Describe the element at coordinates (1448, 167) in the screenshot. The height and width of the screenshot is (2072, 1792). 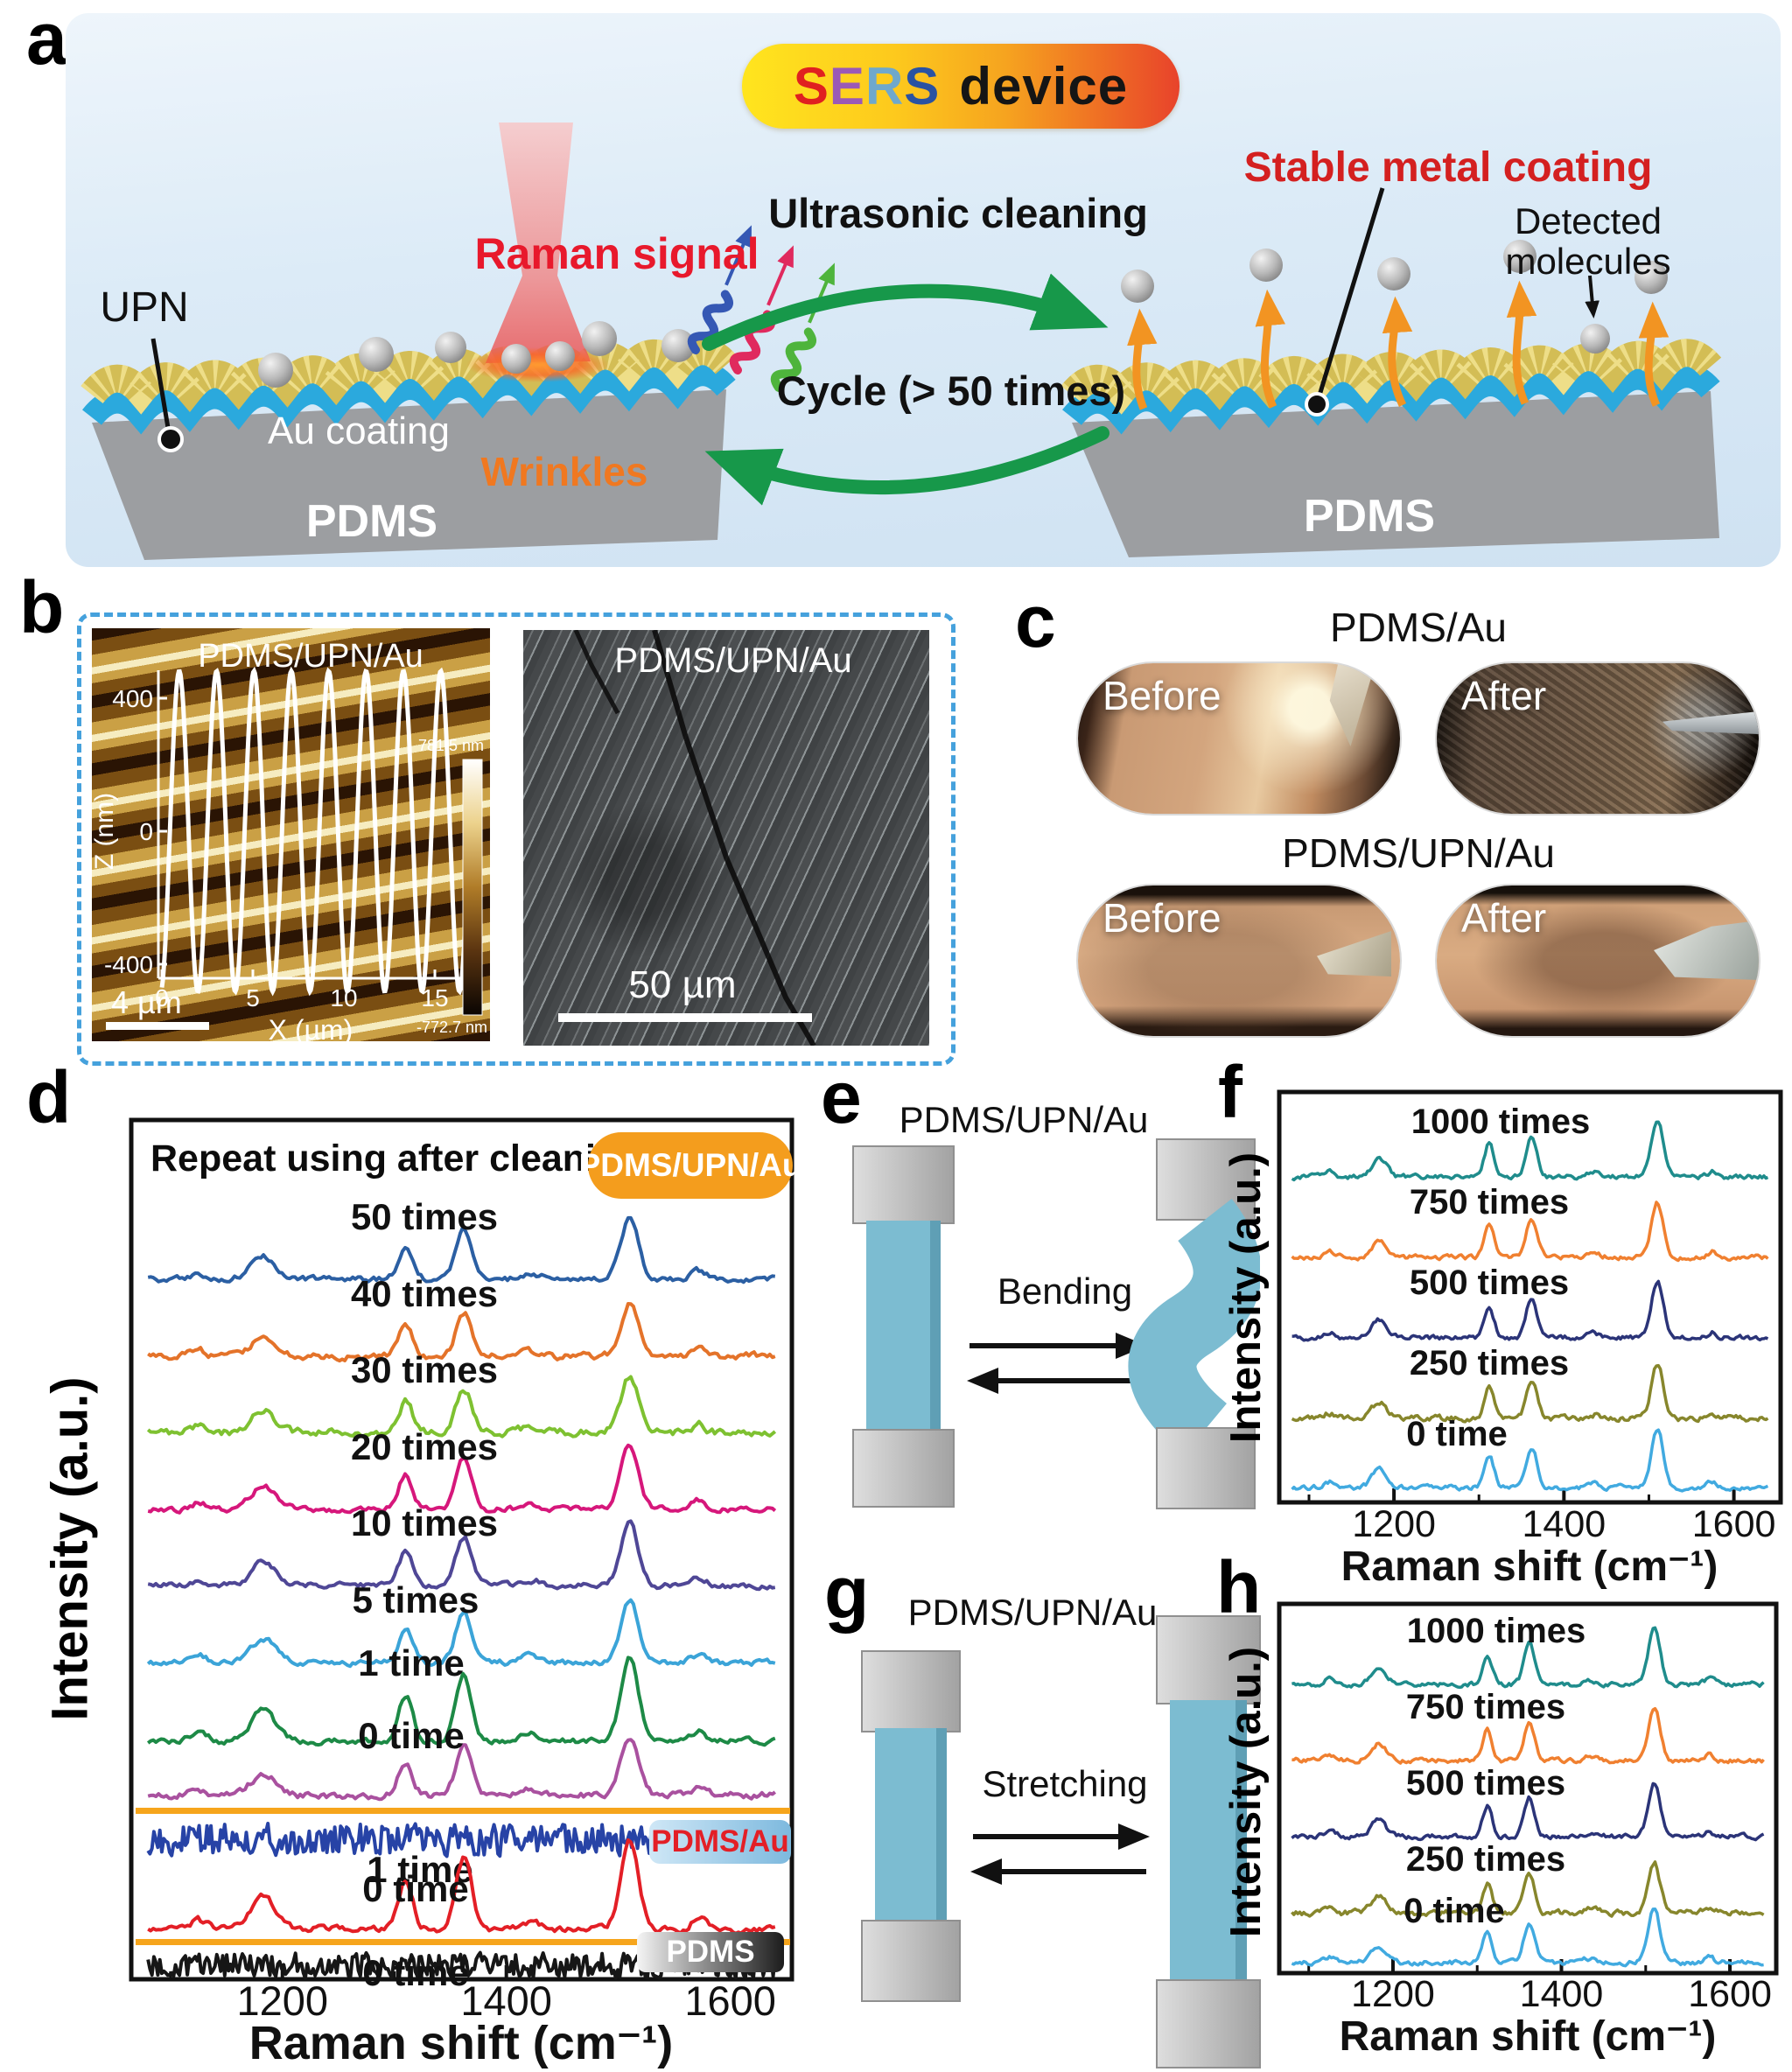
I see `stable-metal-coating-label: Stable metal coating` at that location.